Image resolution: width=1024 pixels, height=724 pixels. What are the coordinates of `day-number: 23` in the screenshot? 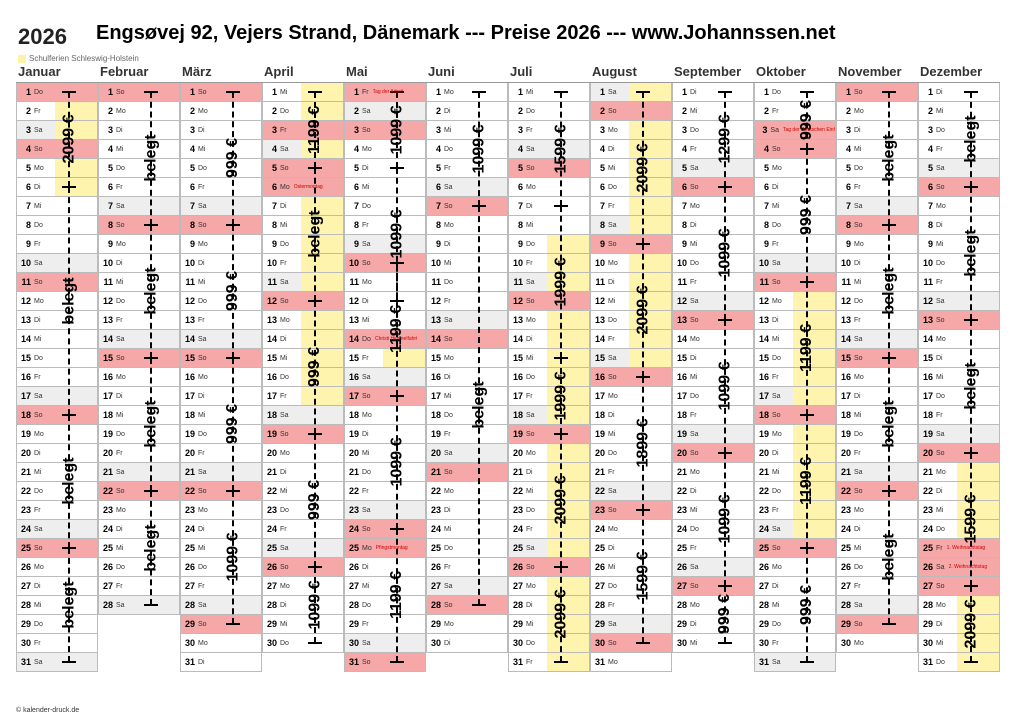 It's located at (599, 510).